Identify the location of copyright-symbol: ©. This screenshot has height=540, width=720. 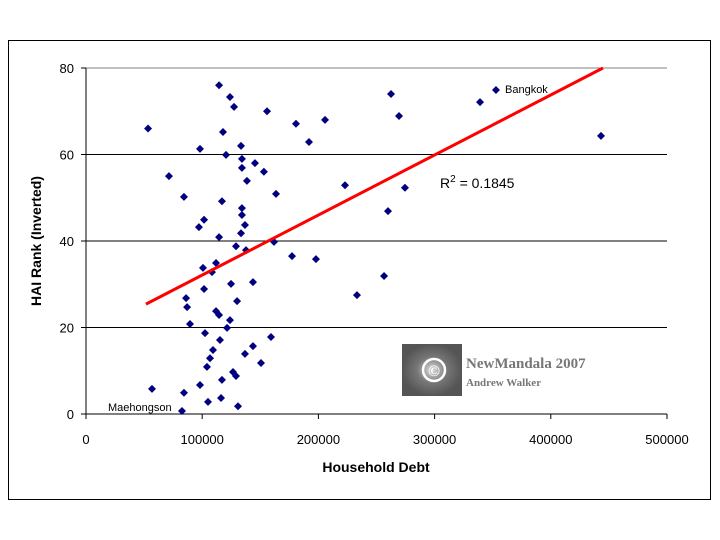
(434, 371).